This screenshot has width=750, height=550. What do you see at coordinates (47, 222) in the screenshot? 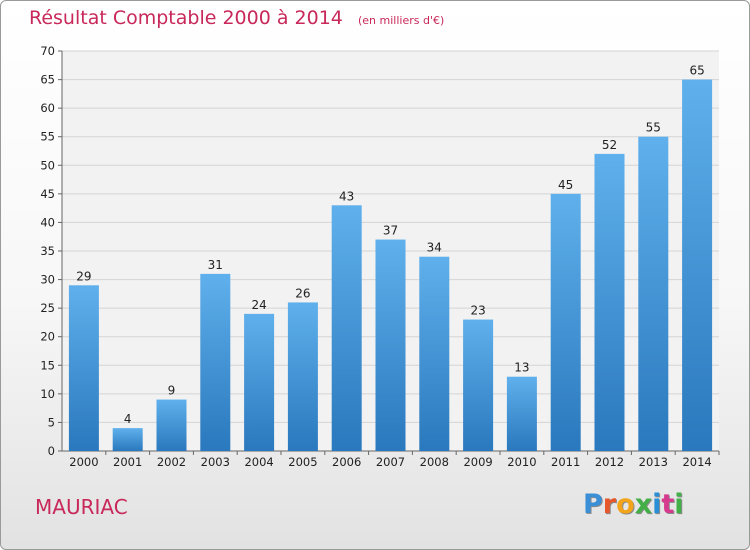
I see `y-tick-label: 40` at bounding box center [47, 222].